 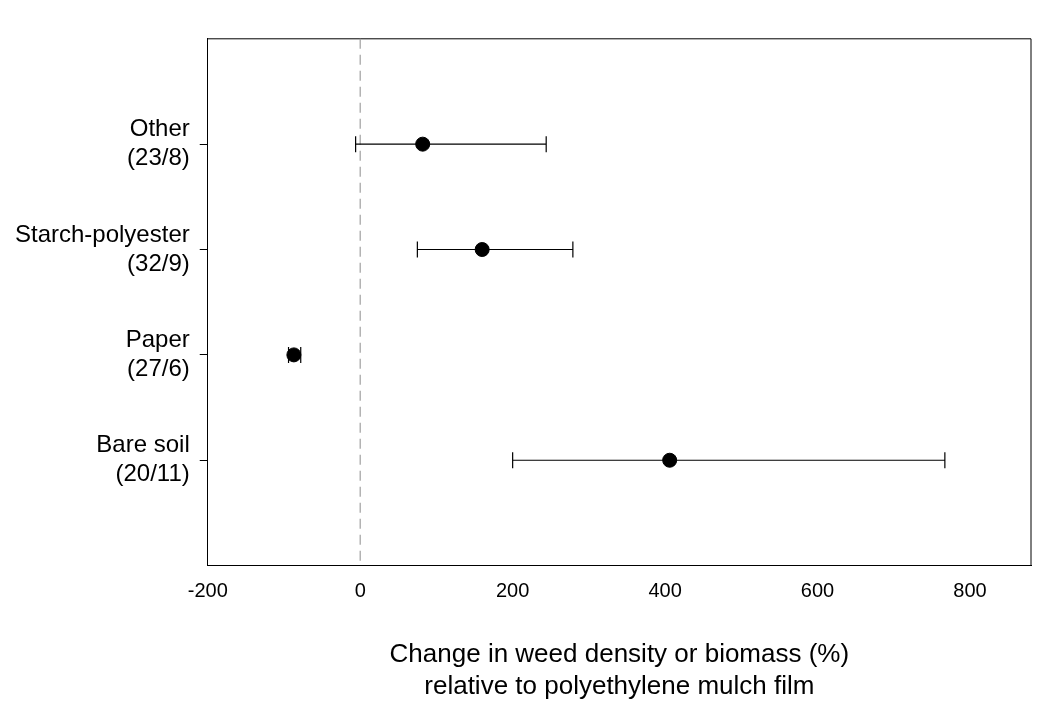 What do you see at coordinates (207, 590) in the screenshot?
I see `x-tick-label: -200` at bounding box center [207, 590].